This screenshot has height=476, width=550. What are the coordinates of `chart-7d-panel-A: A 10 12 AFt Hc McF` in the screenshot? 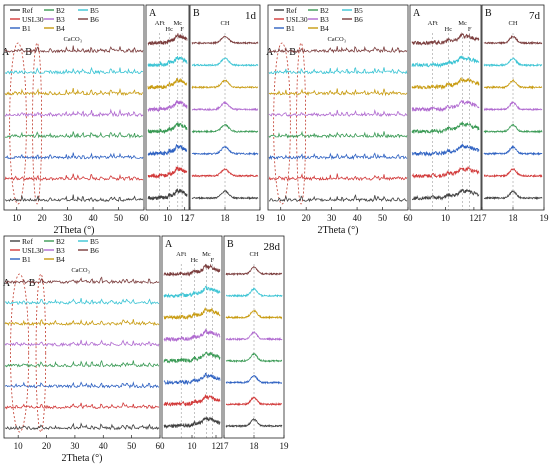 It's located at (445, 115).